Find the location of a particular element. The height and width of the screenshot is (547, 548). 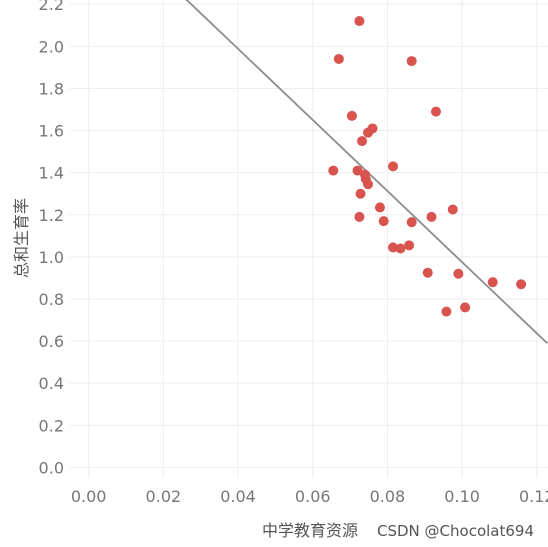

y-tick-label: 0.4 is located at coordinates (51, 383).